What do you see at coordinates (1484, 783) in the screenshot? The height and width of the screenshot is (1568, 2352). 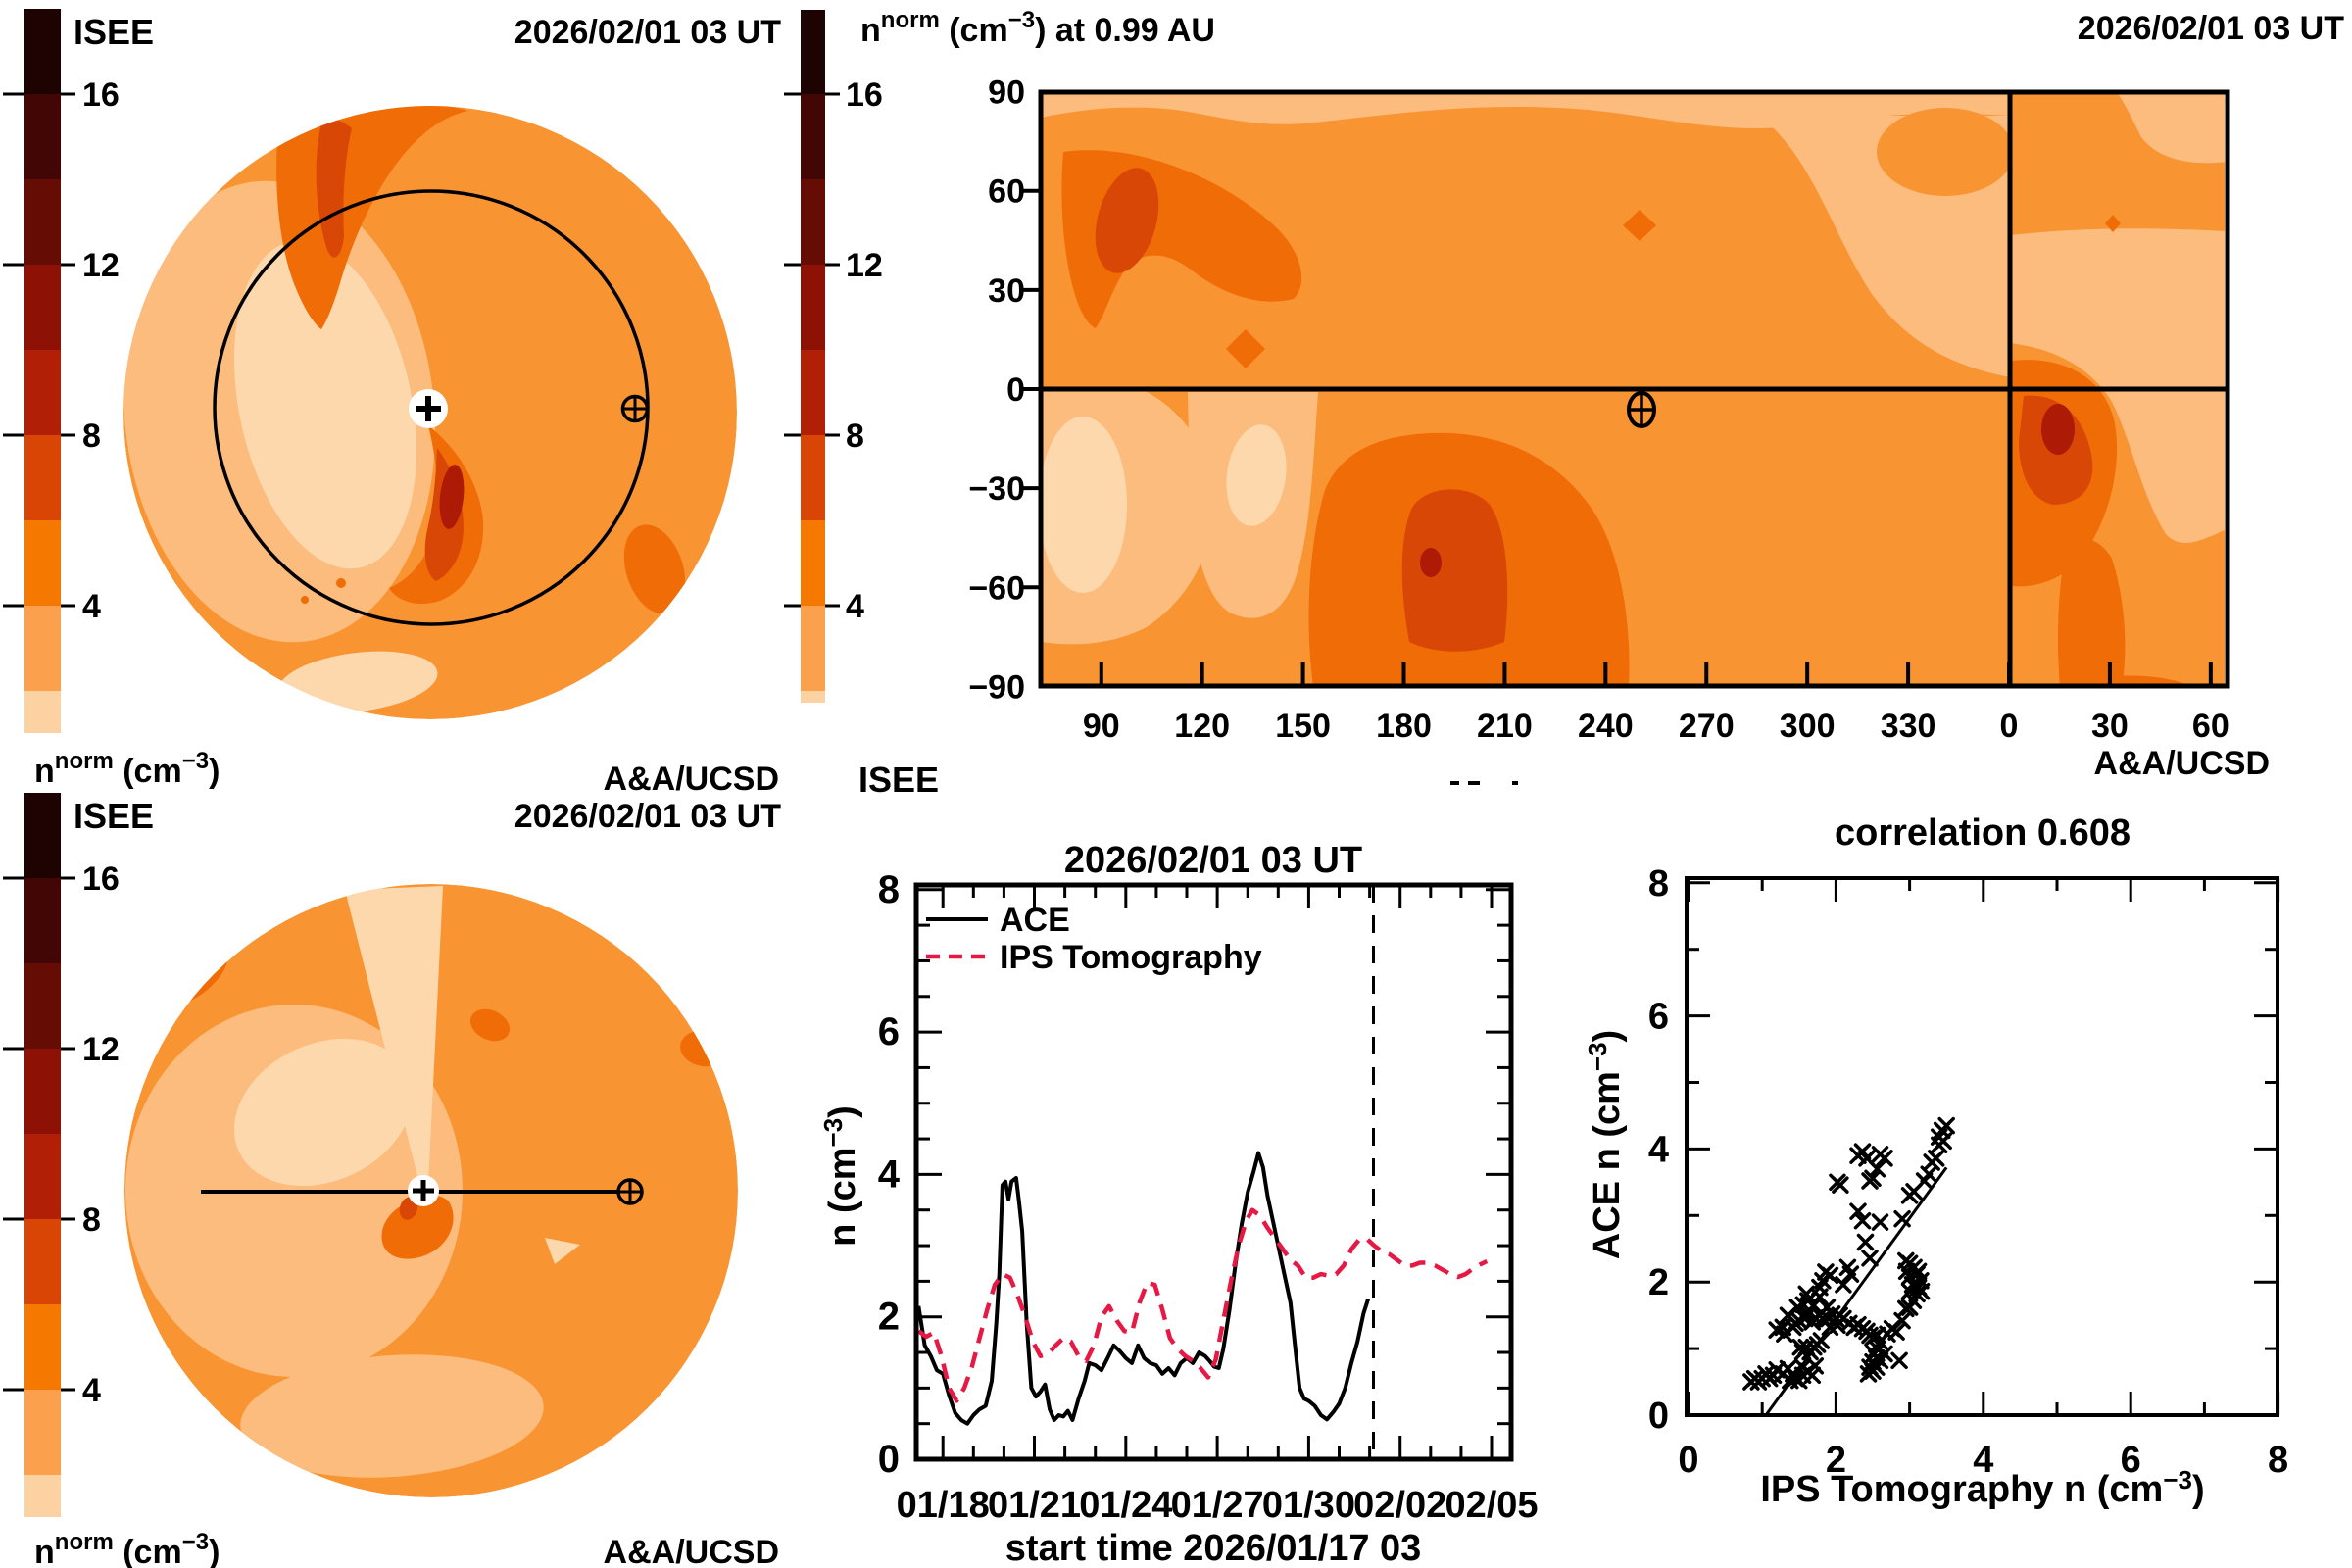 I see `clipped-text-artifact` at bounding box center [1484, 783].